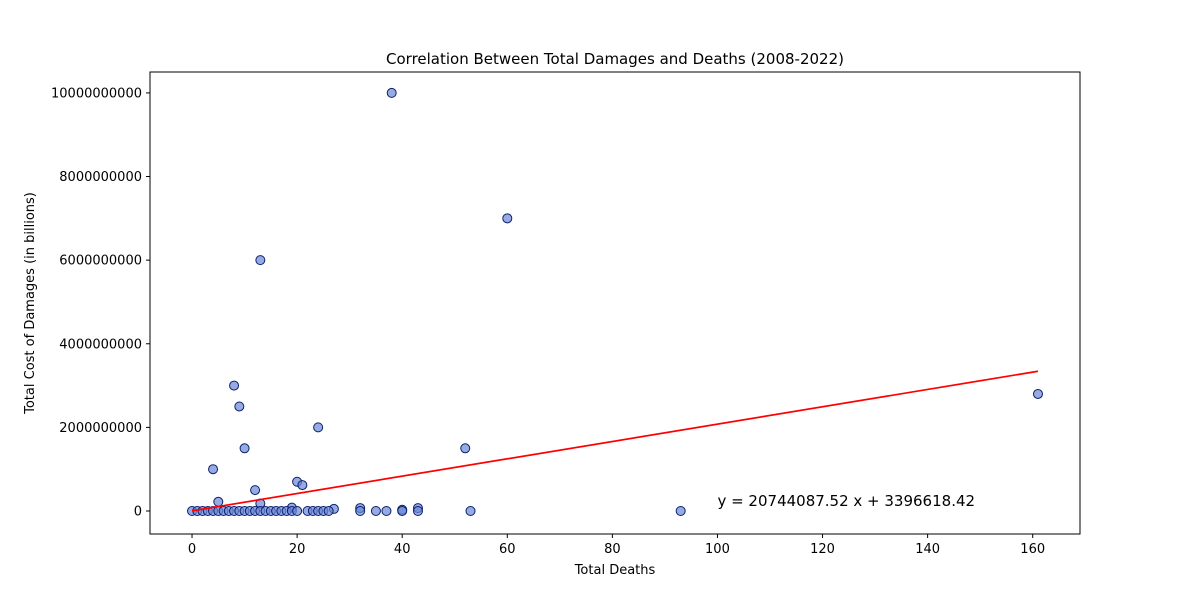 The height and width of the screenshot is (600, 1200). Describe the element at coordinates (297, 549) in the screenshot. I see `x-tick-label-1: 20` at that location.